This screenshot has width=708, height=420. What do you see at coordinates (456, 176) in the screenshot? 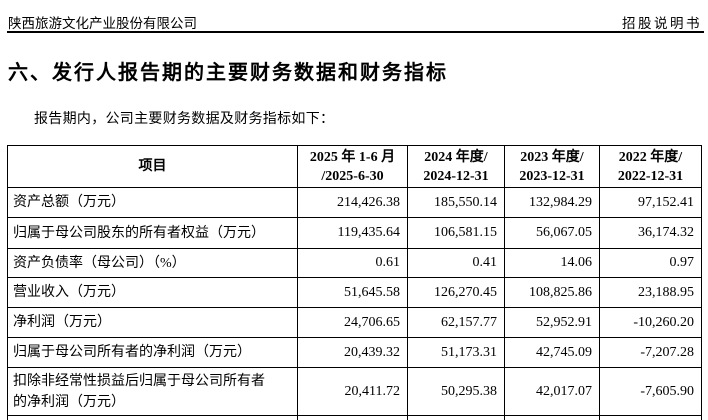
I see `col-header-2024-line2: 2024-12-31` at bounding box center [456, 176].